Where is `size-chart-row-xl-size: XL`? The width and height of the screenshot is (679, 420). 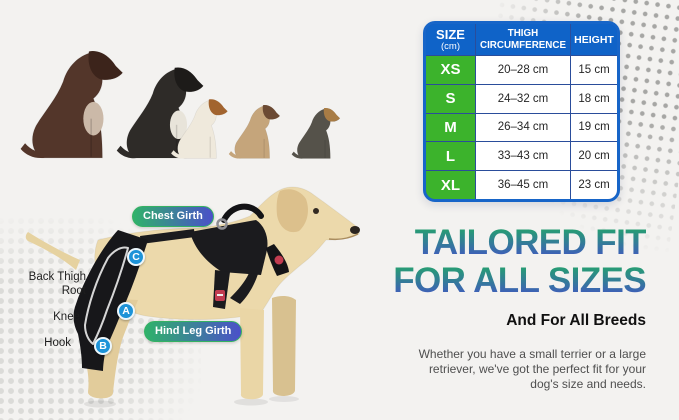
size-chart-row-xl-size: XL is located at coordinates (450, 185).